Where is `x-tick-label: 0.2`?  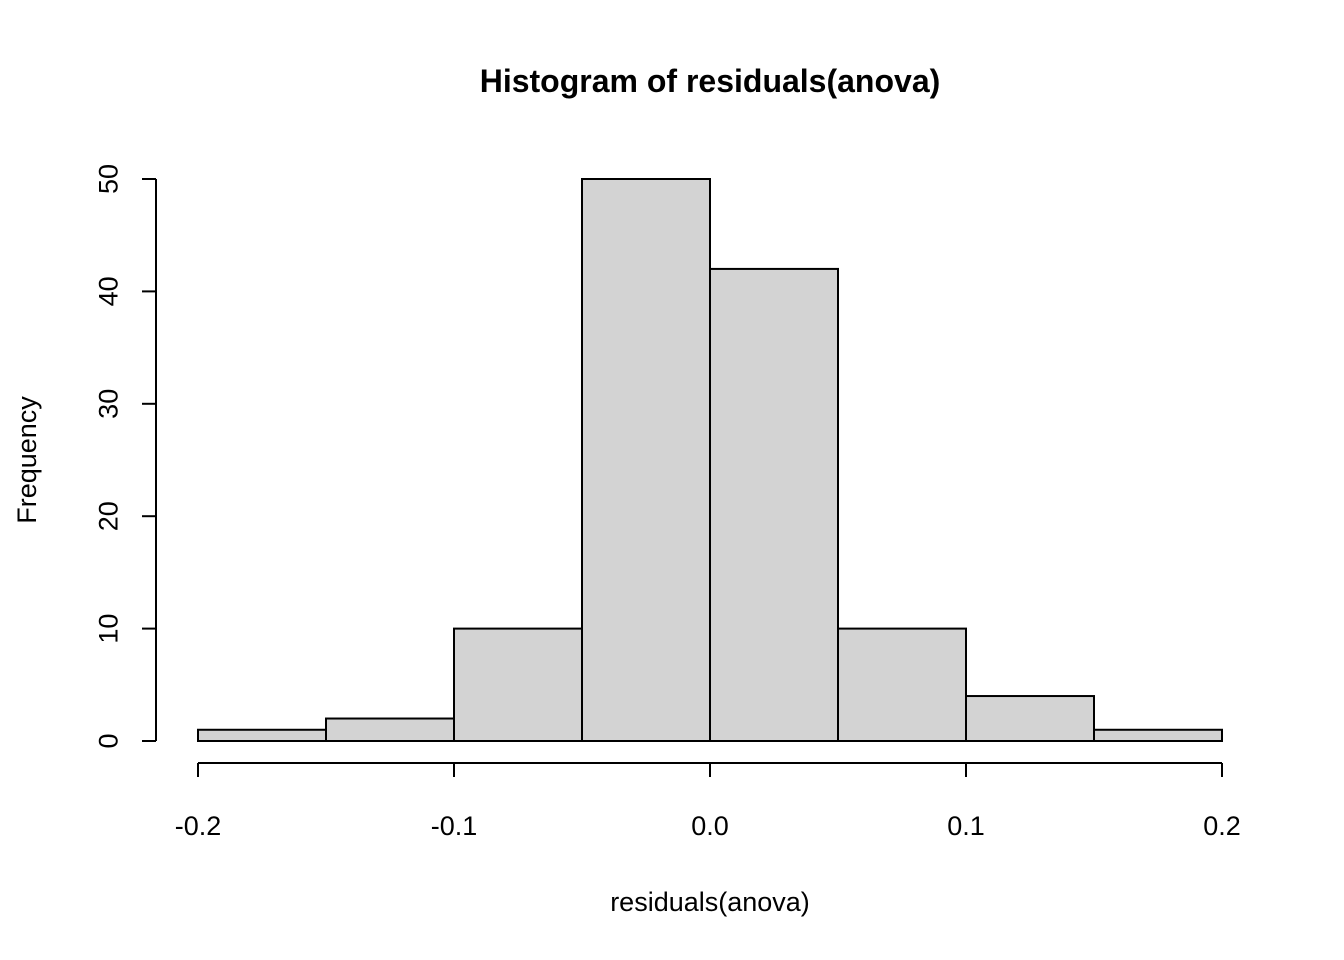 x-tick-label: 0.2 is located at coordinates (1222, 826).